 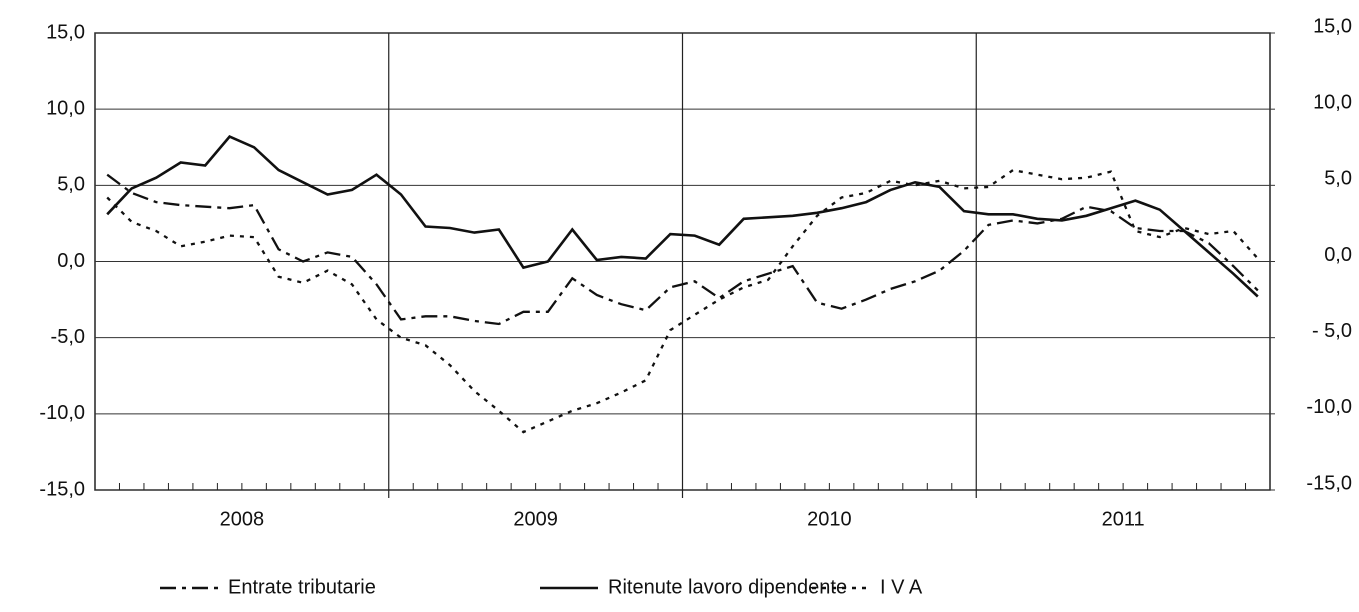 I want to click on y2-tick-label: -15,0, so click(x=1329, y=483).